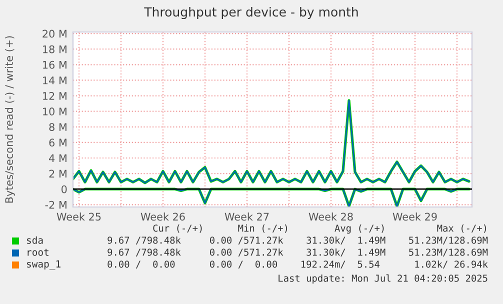 Image resolution: width=503 pixels, height=304 pixels. Describe the element at coordinates (414, 216) in the screenshot. I see `x-tick-label: Week 29` at that location.